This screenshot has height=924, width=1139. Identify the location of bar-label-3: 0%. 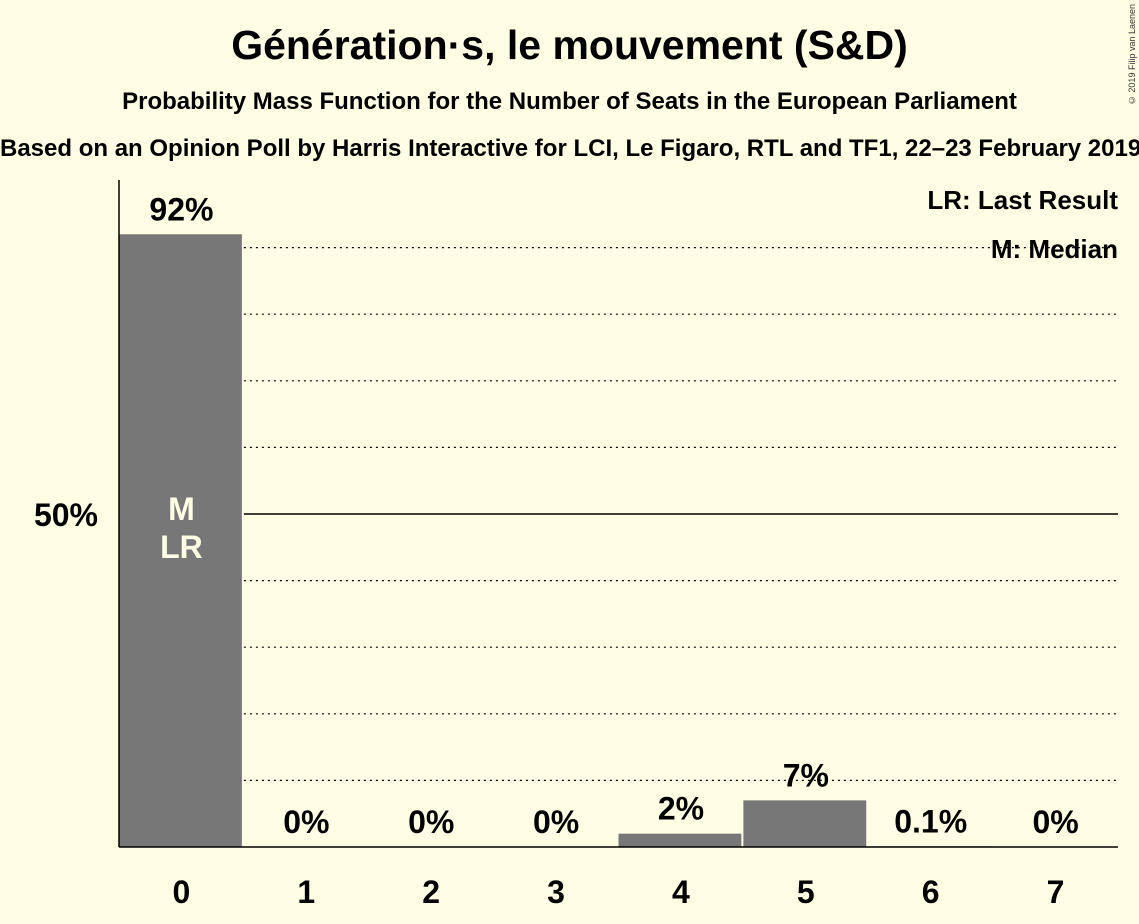
(556, 822).